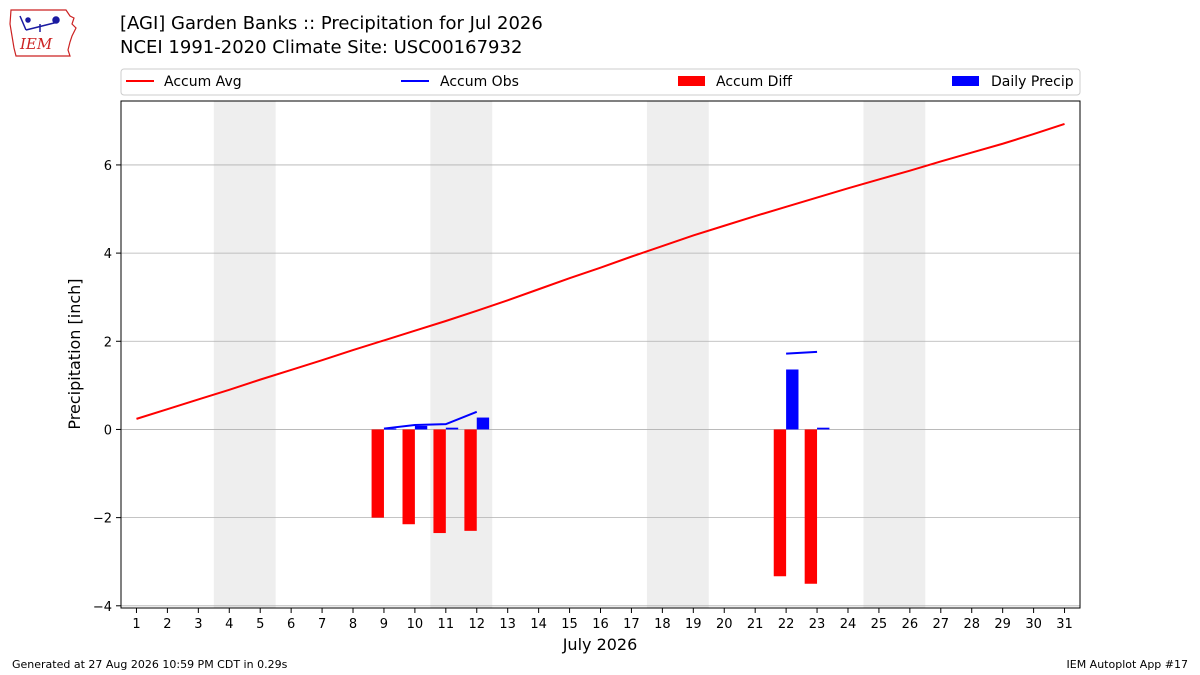 This screenshot has width=1200, height=675. What do you see at coordinates (1032, 82) in the screenshot?
I see `legend-label-daily-precip: Daily Precip` at bounding box center [1032, 82].